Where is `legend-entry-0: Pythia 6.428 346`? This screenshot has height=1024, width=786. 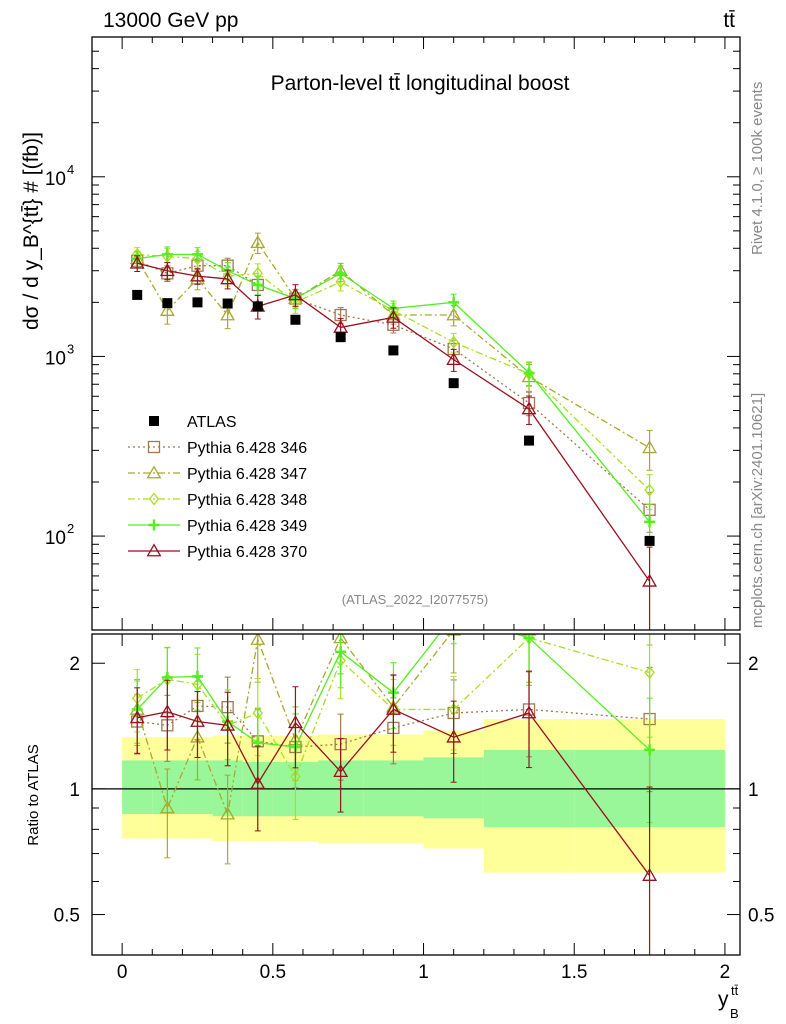
legend-entry-0: Pythia 6.428 346 is located at coordinates (217, 448).